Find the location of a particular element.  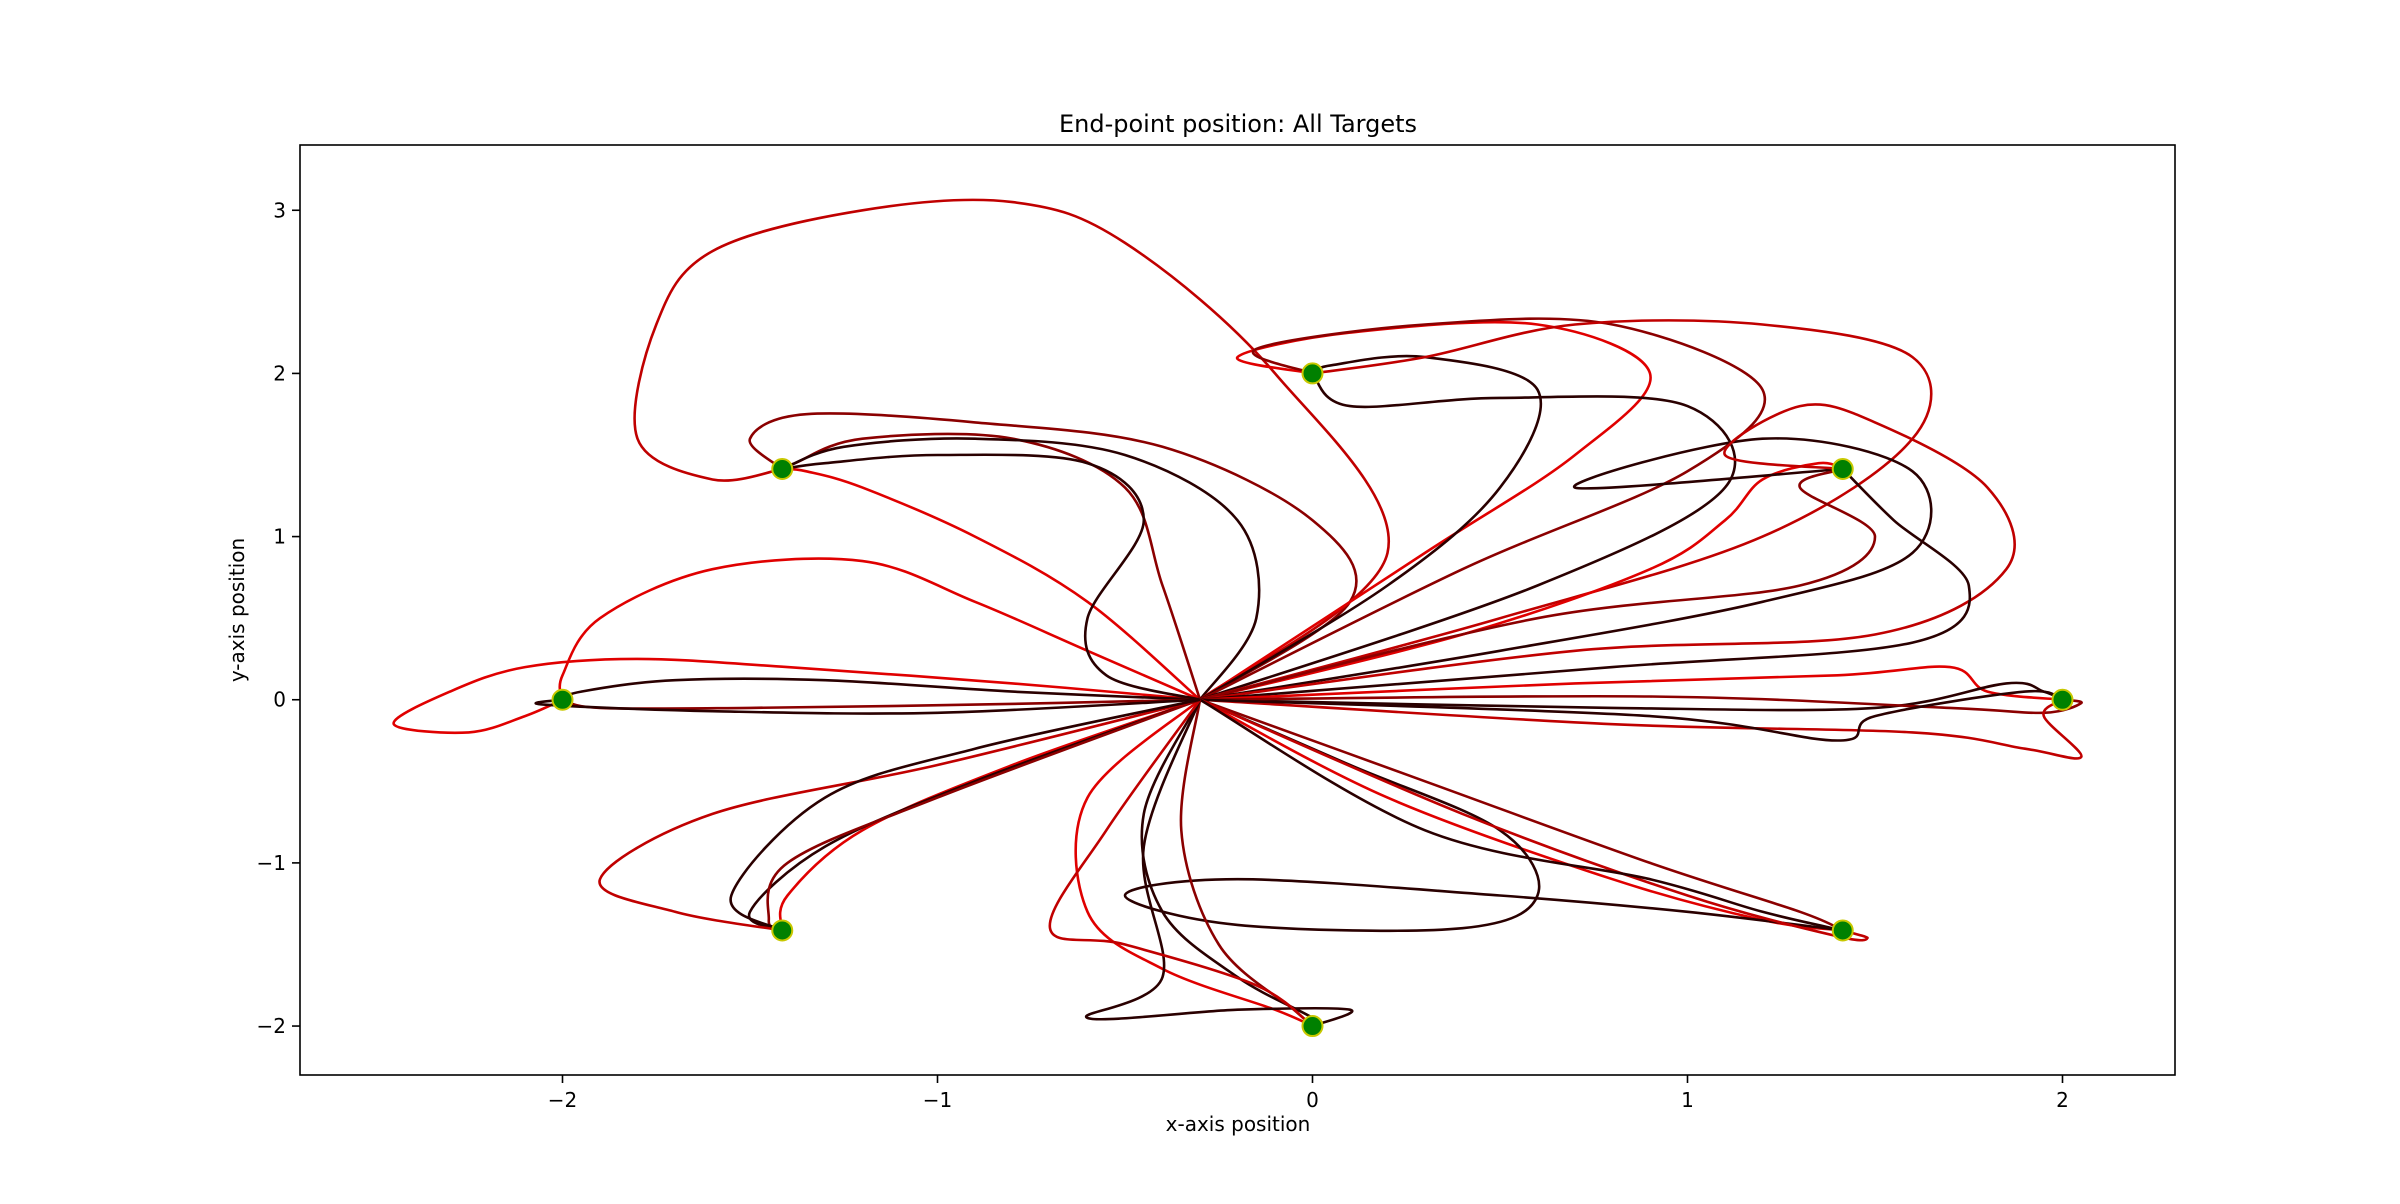

x-tick-label: 0 is located at coordinates (1312, 1100).